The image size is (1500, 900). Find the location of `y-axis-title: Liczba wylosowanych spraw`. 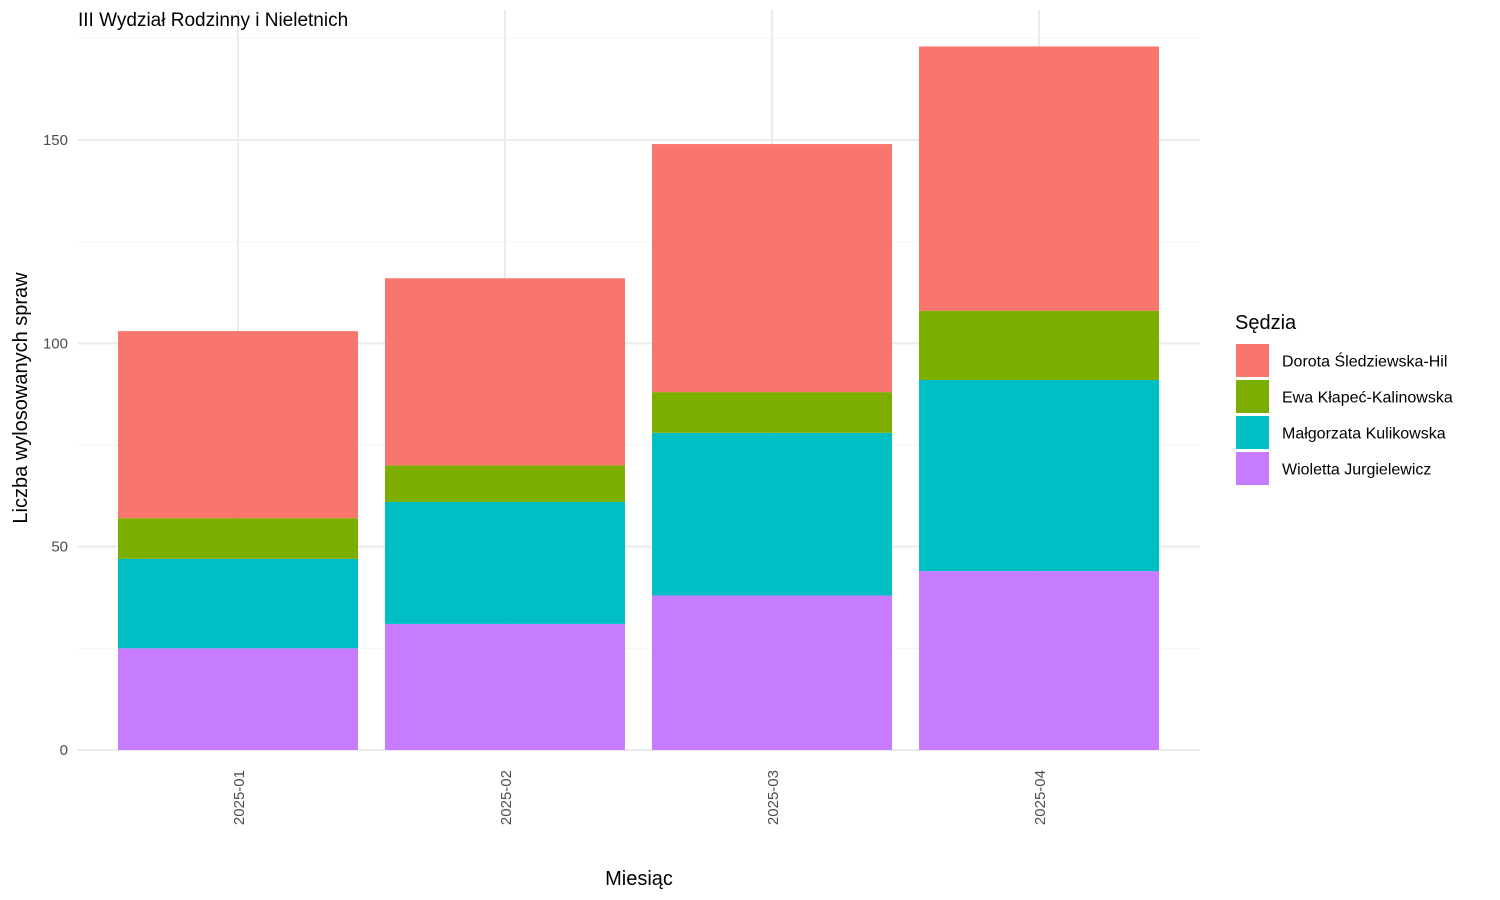

y-axis-title: Liczba wylosowanych spraw is located at coordinates (21, 398).